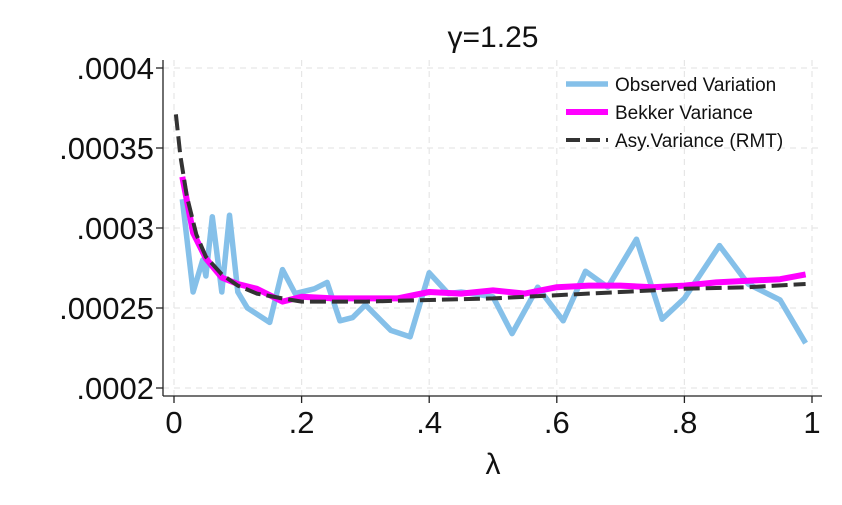  What do you see at coordinates (429, 422) in the screenshot?
I see `x-tick-label: .4` at bounding box center [429, 422].